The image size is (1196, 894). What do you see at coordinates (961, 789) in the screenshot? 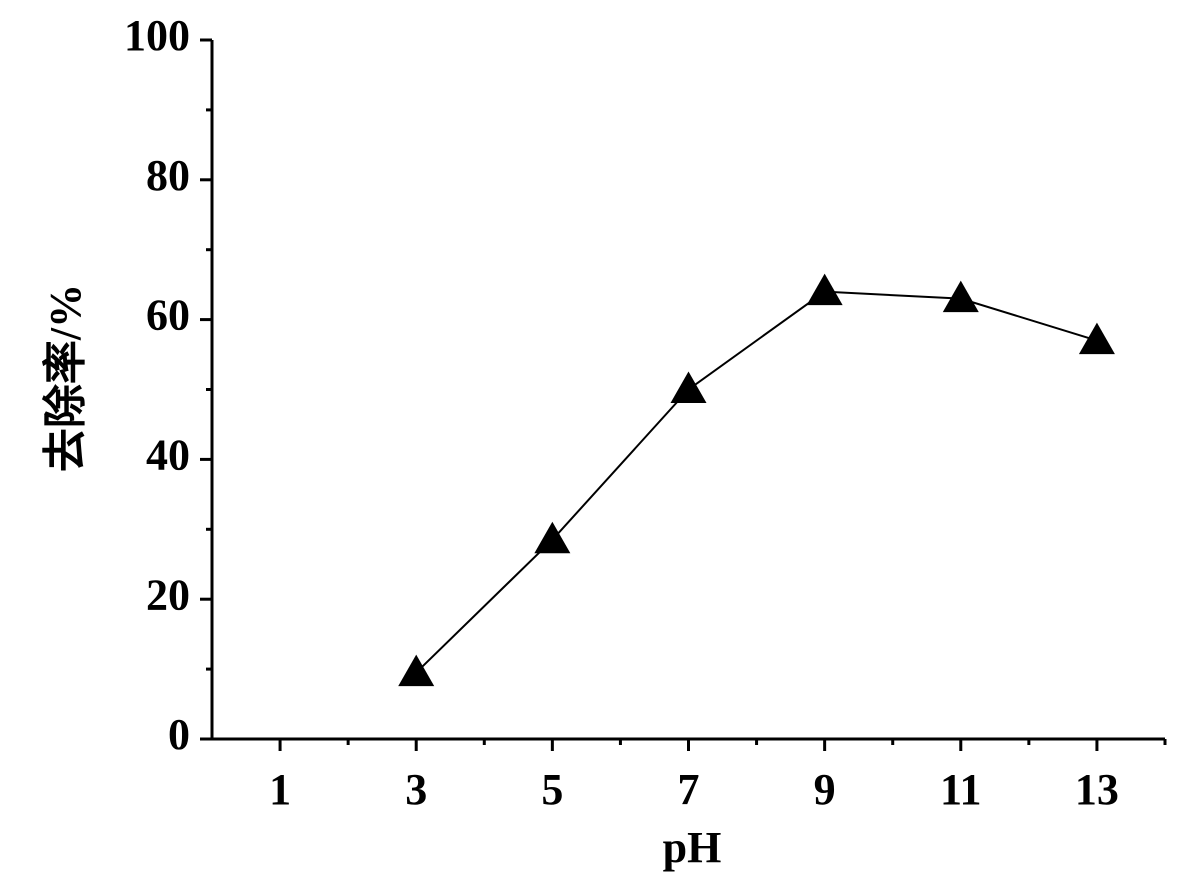
I see `x-tick-label: 11` at bounding box center [961, 789].